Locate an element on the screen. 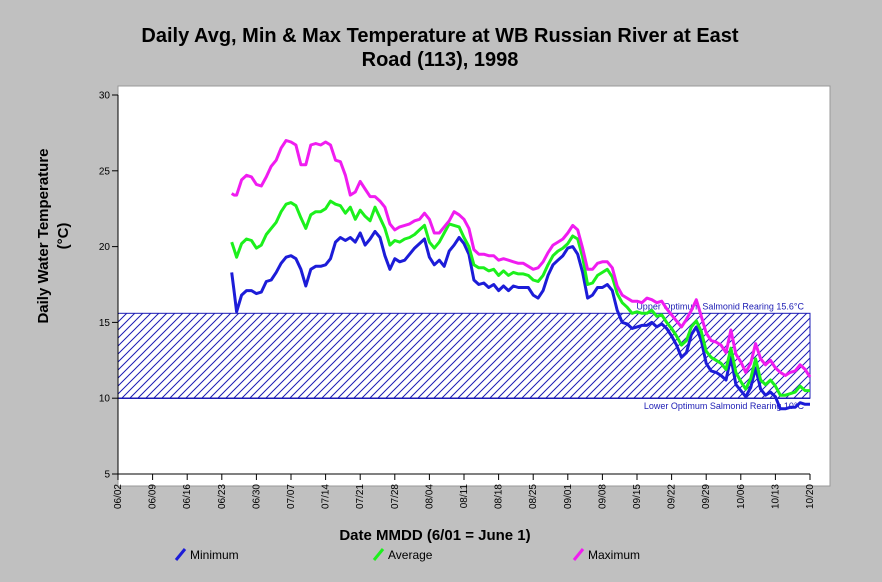  legend-label-maximum: Maximum is located at coordinates (614, 555).